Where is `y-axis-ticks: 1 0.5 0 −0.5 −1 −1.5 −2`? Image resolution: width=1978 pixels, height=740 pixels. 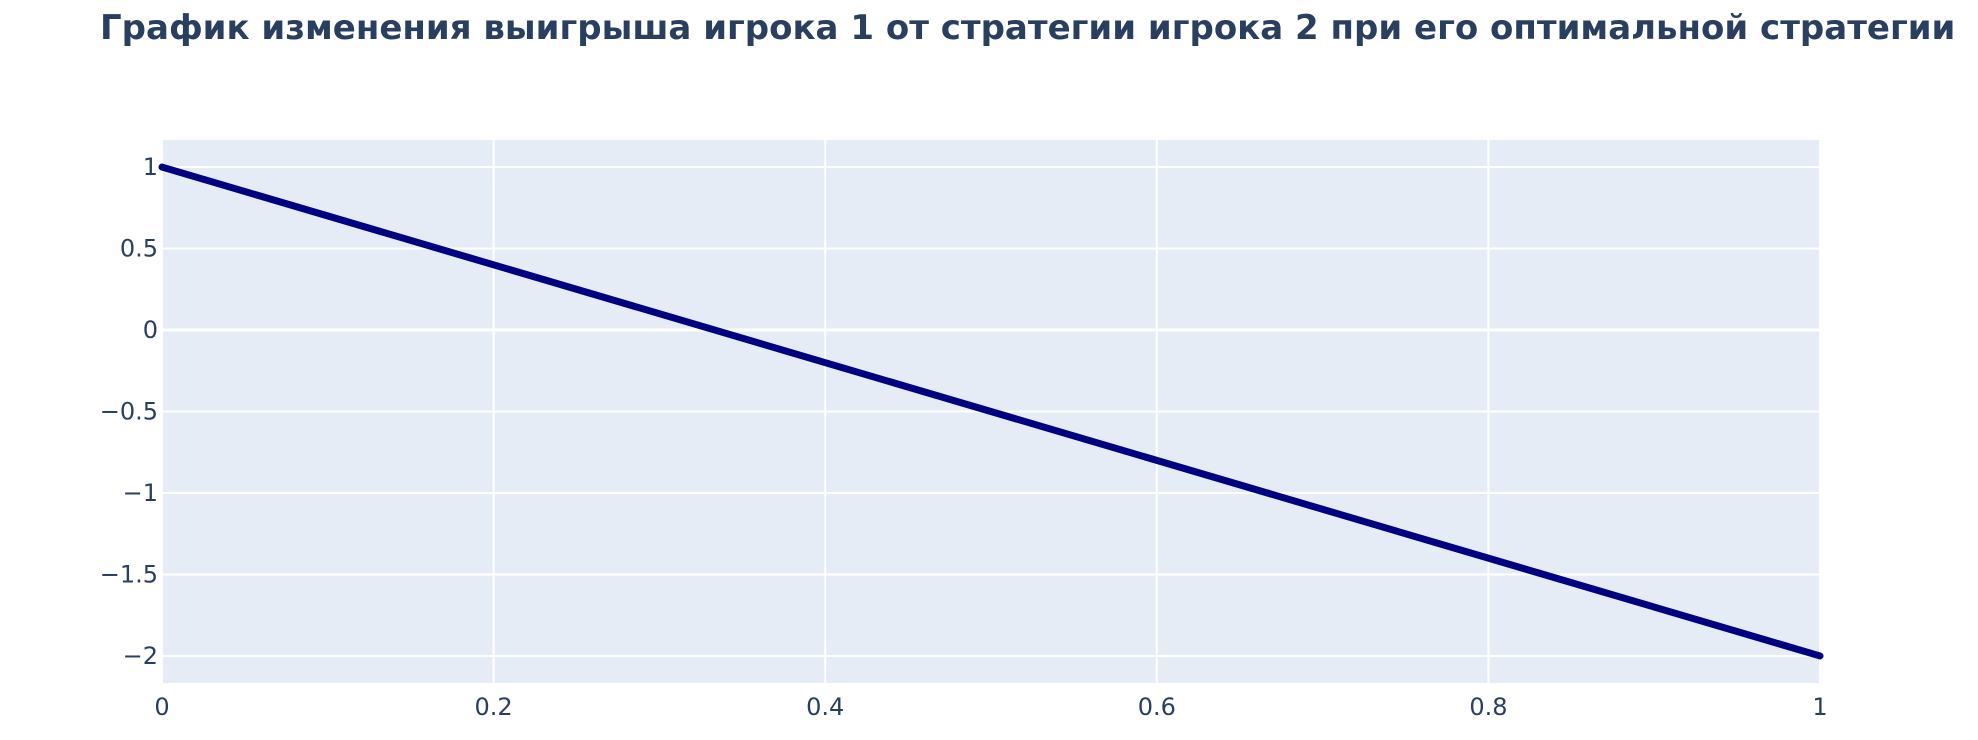 y-axis-ticks: 1 0.5 0 −0.5 −1 −1.5 −2 is located at coordinates (129, 411).